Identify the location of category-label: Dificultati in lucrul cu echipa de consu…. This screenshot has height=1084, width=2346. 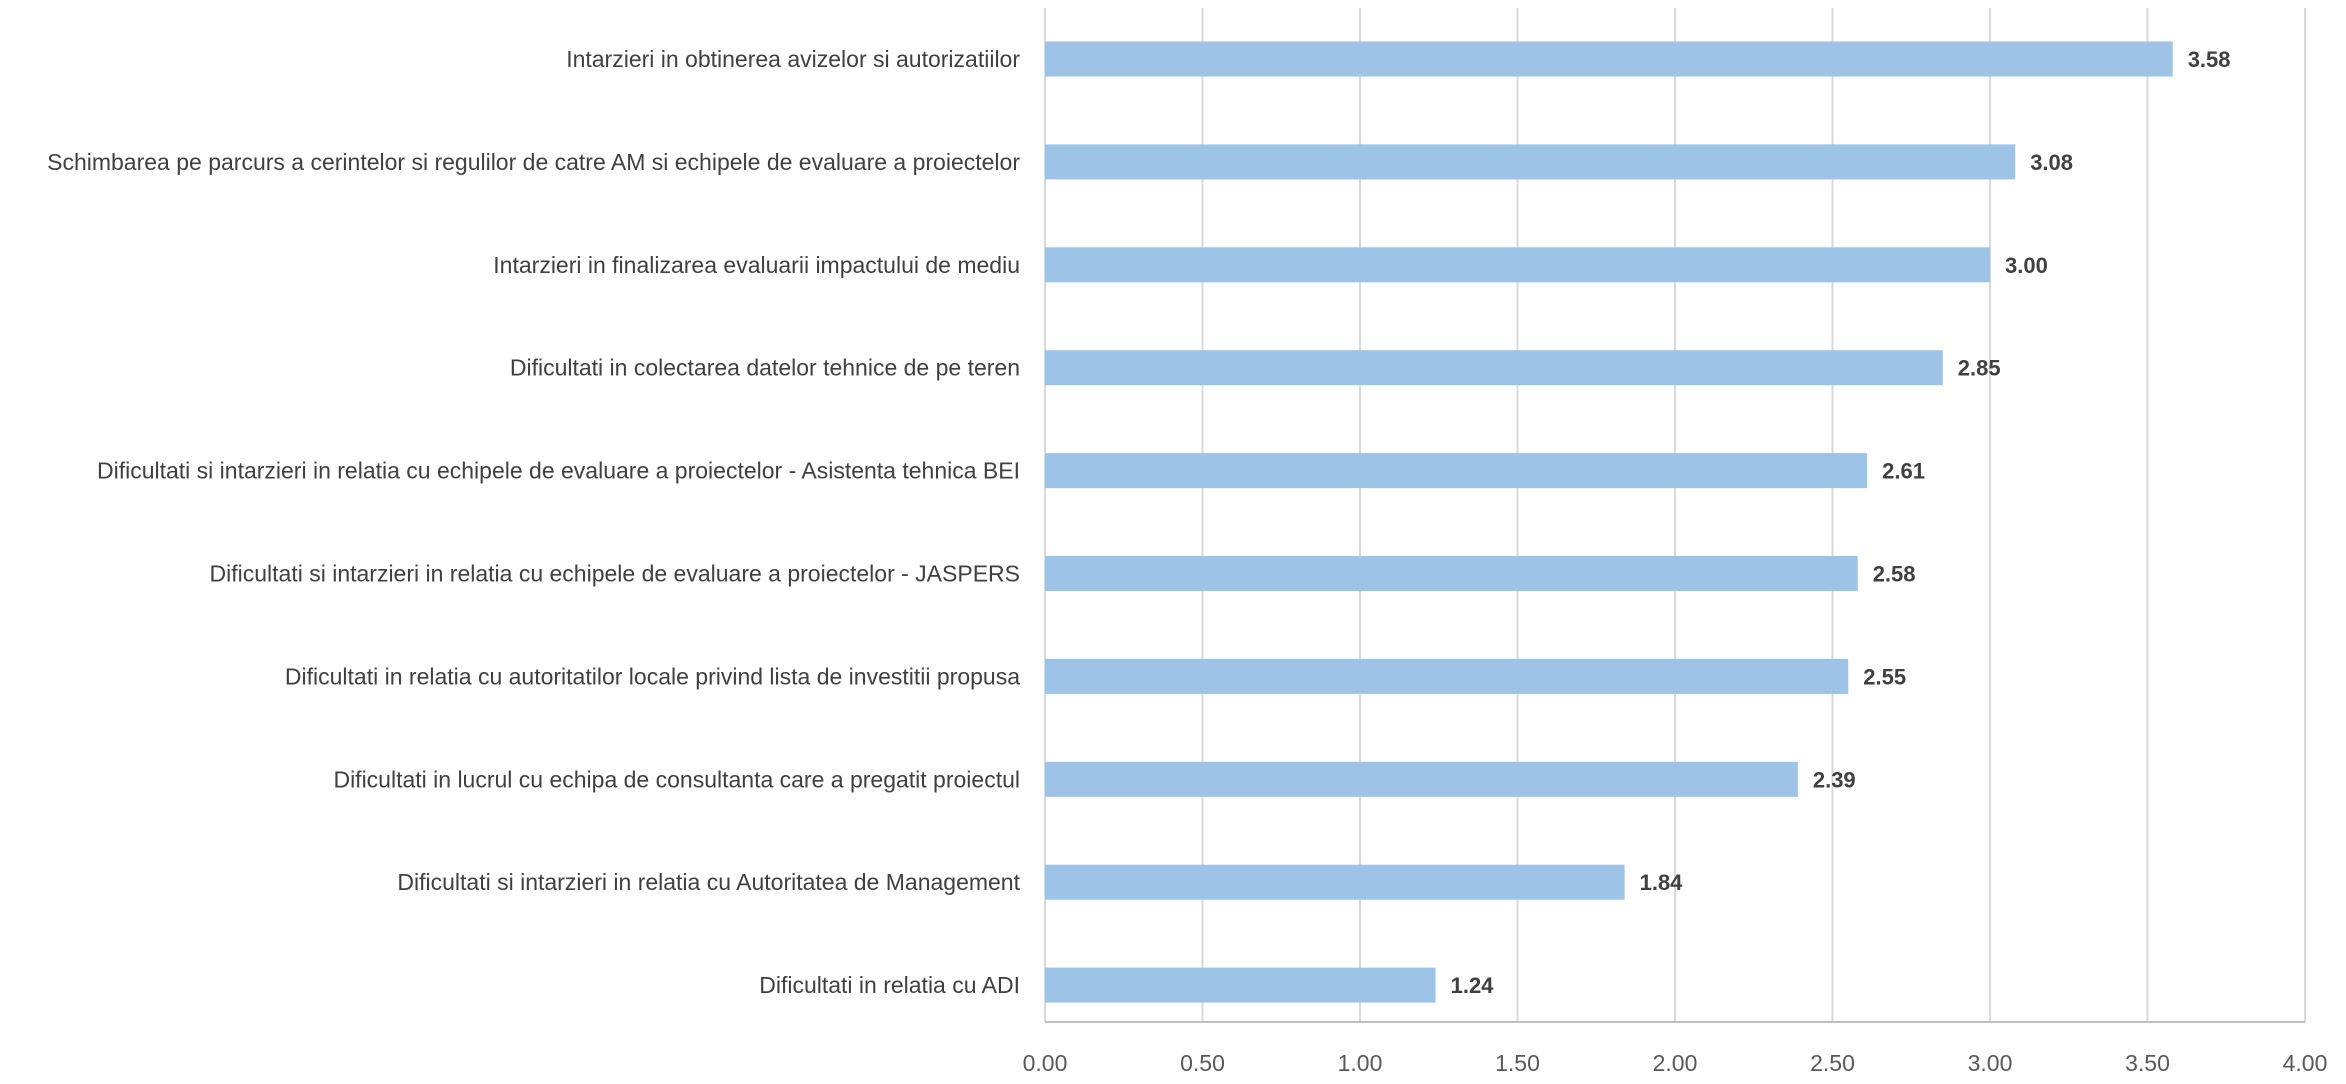
(676, 779).